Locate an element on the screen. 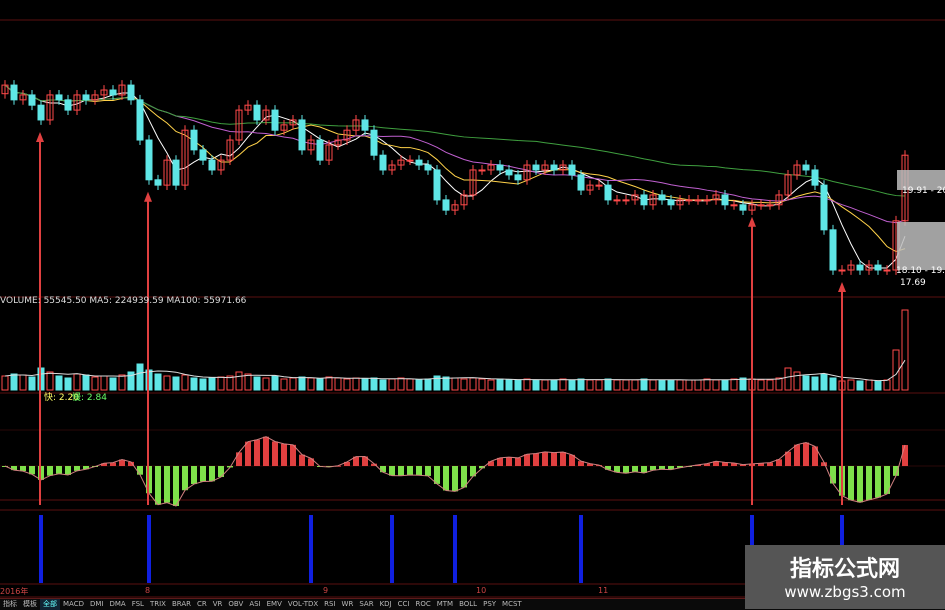 The image size is (945, 610). tab-emv: EMV is located at coordinates (274, 604).